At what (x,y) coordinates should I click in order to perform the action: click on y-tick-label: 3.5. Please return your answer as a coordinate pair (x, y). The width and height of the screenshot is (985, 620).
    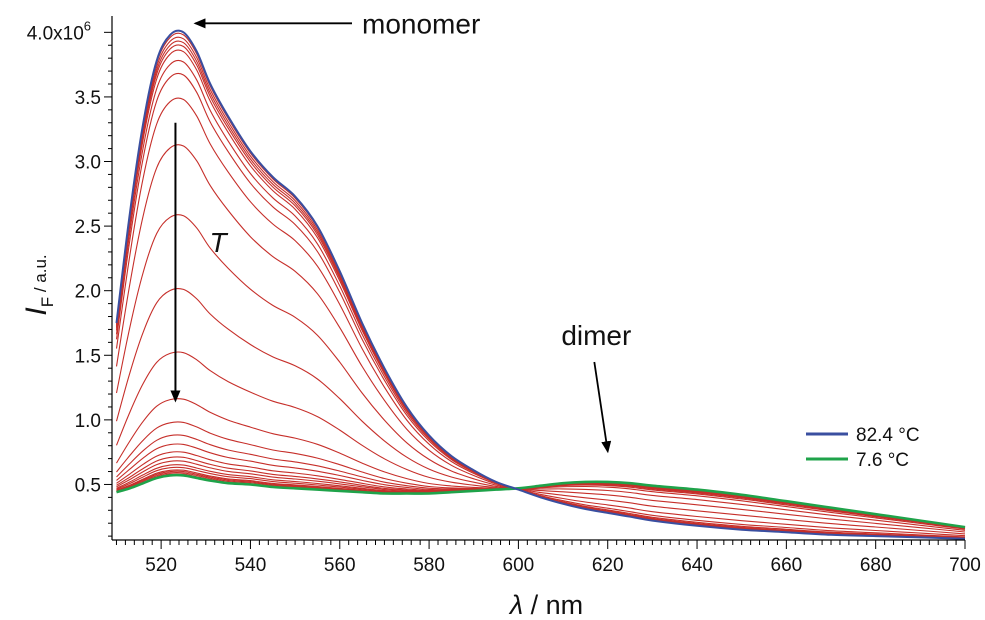
    Looking at the image, I should click on (88, 98).